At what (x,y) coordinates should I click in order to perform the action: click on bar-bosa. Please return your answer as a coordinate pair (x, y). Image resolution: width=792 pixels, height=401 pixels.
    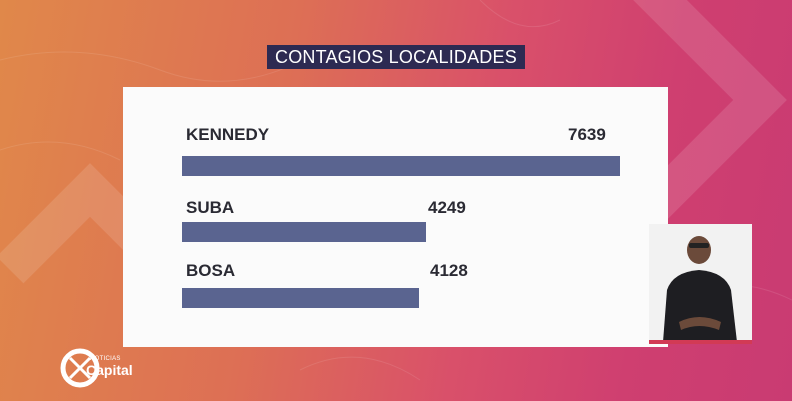
    Looking at the image, I should click on (300, 298).